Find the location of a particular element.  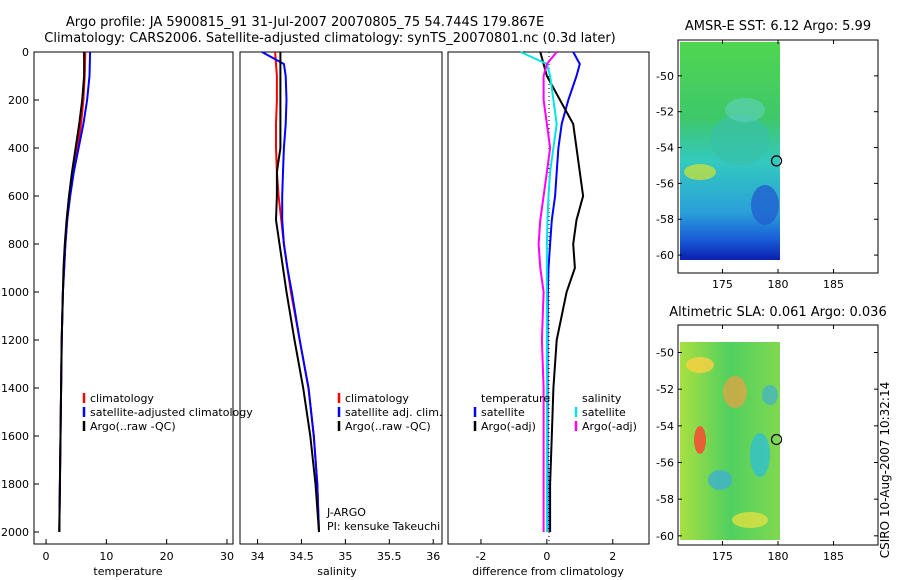

sla-heatmap is located at coordinates (730, 441).